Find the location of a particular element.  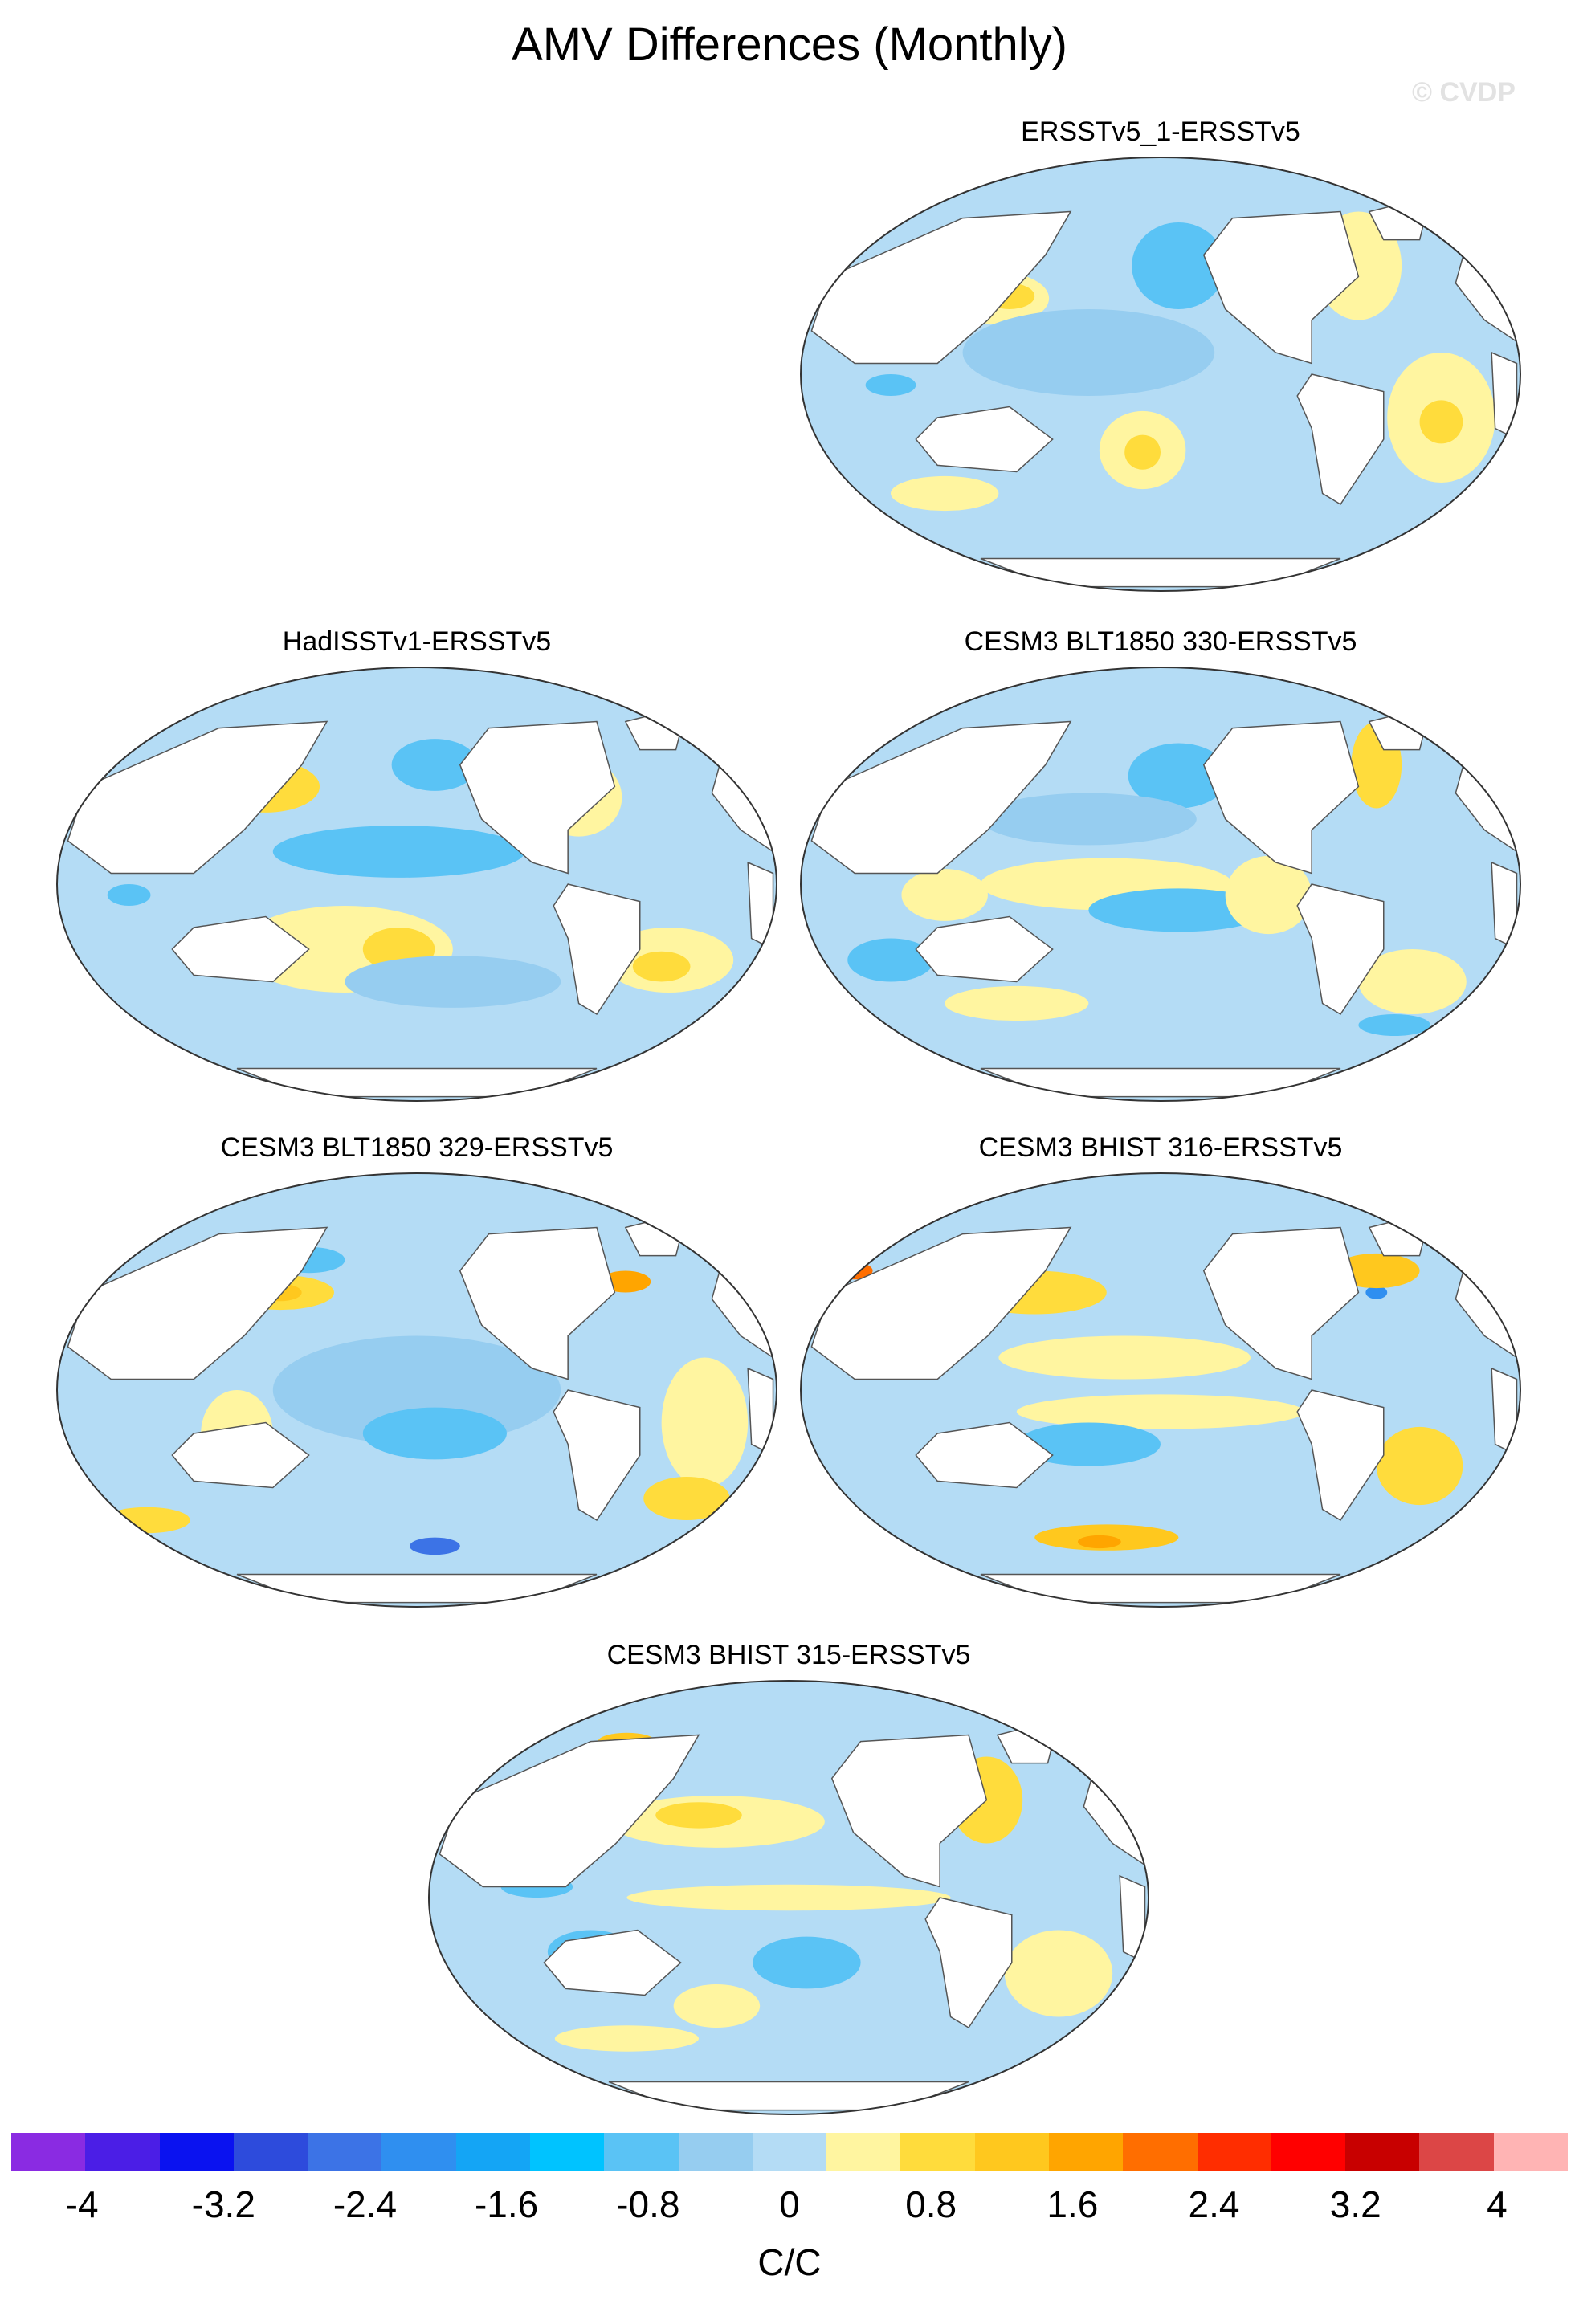

panel-title: CESM3 BHIST 315-ERSSTv5 is located at coordinates (788, 1655).